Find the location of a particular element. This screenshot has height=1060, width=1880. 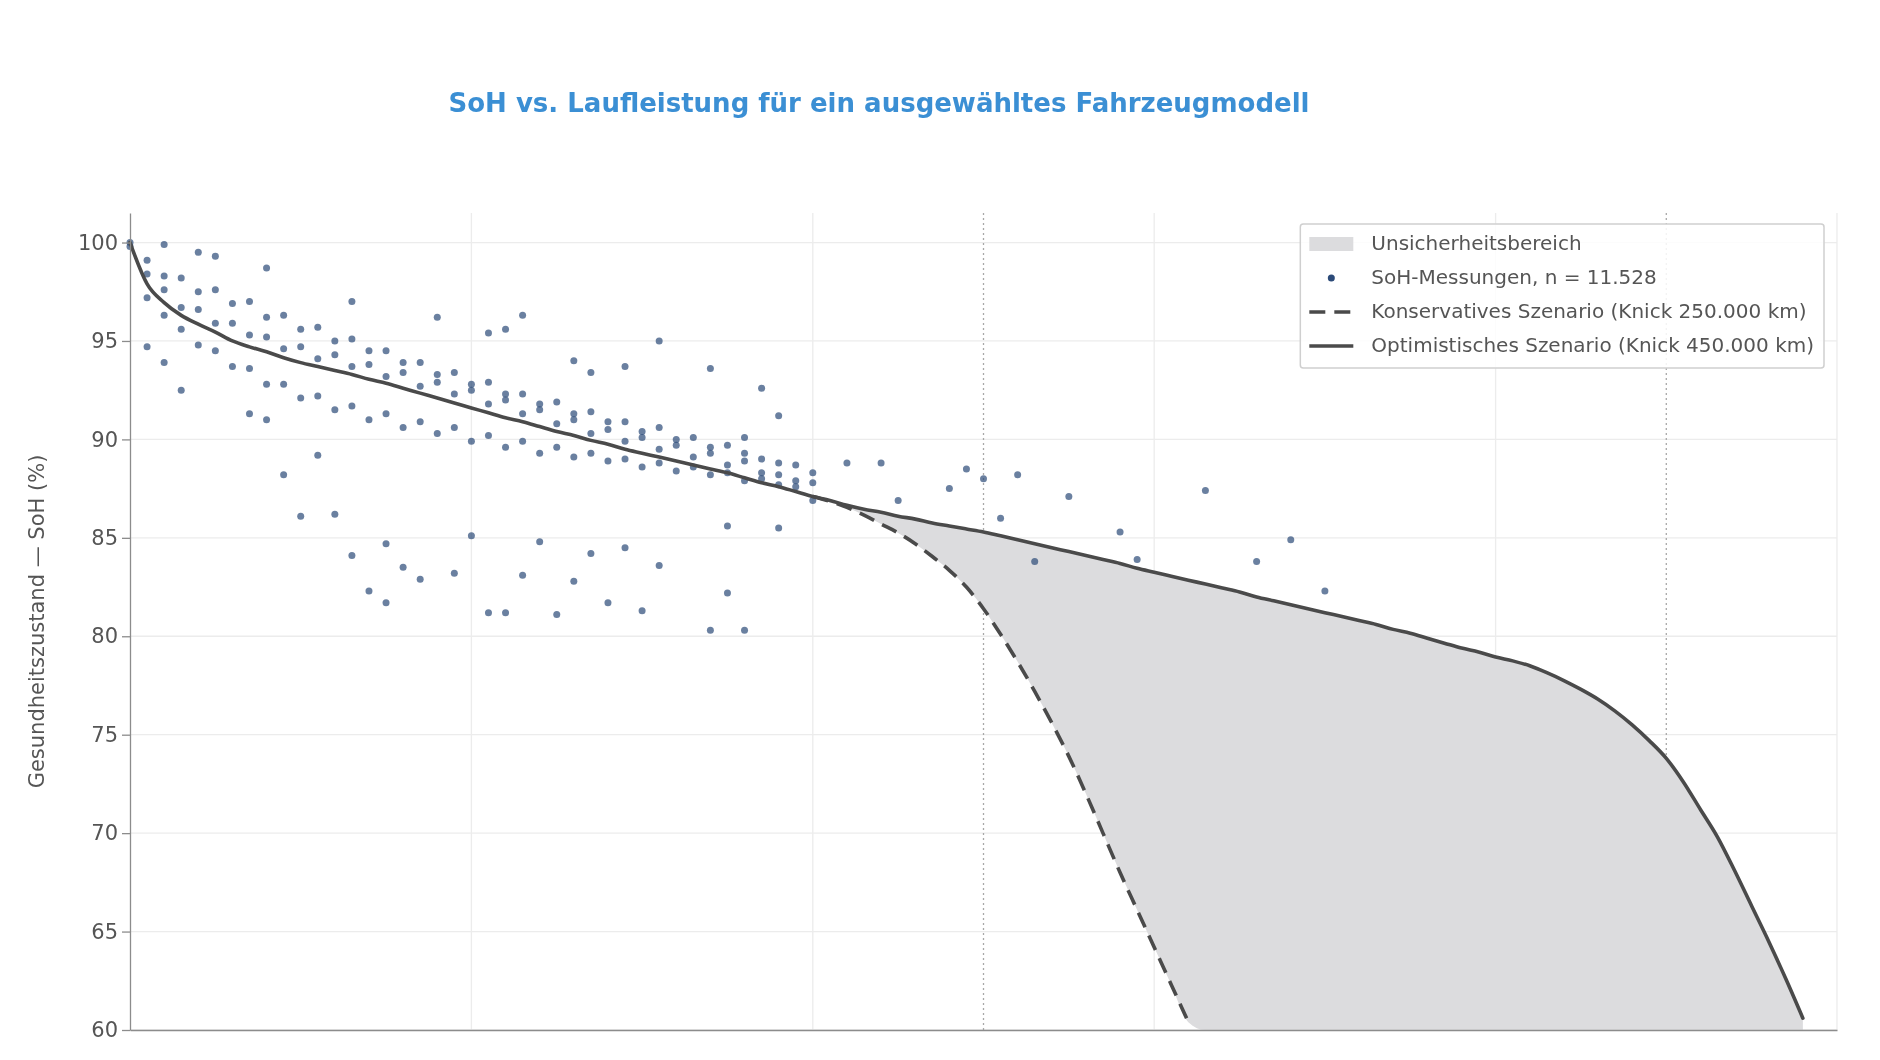

legend-label: SoH-Messungen, n = 11.528 is located at coordinates (1514, 276).